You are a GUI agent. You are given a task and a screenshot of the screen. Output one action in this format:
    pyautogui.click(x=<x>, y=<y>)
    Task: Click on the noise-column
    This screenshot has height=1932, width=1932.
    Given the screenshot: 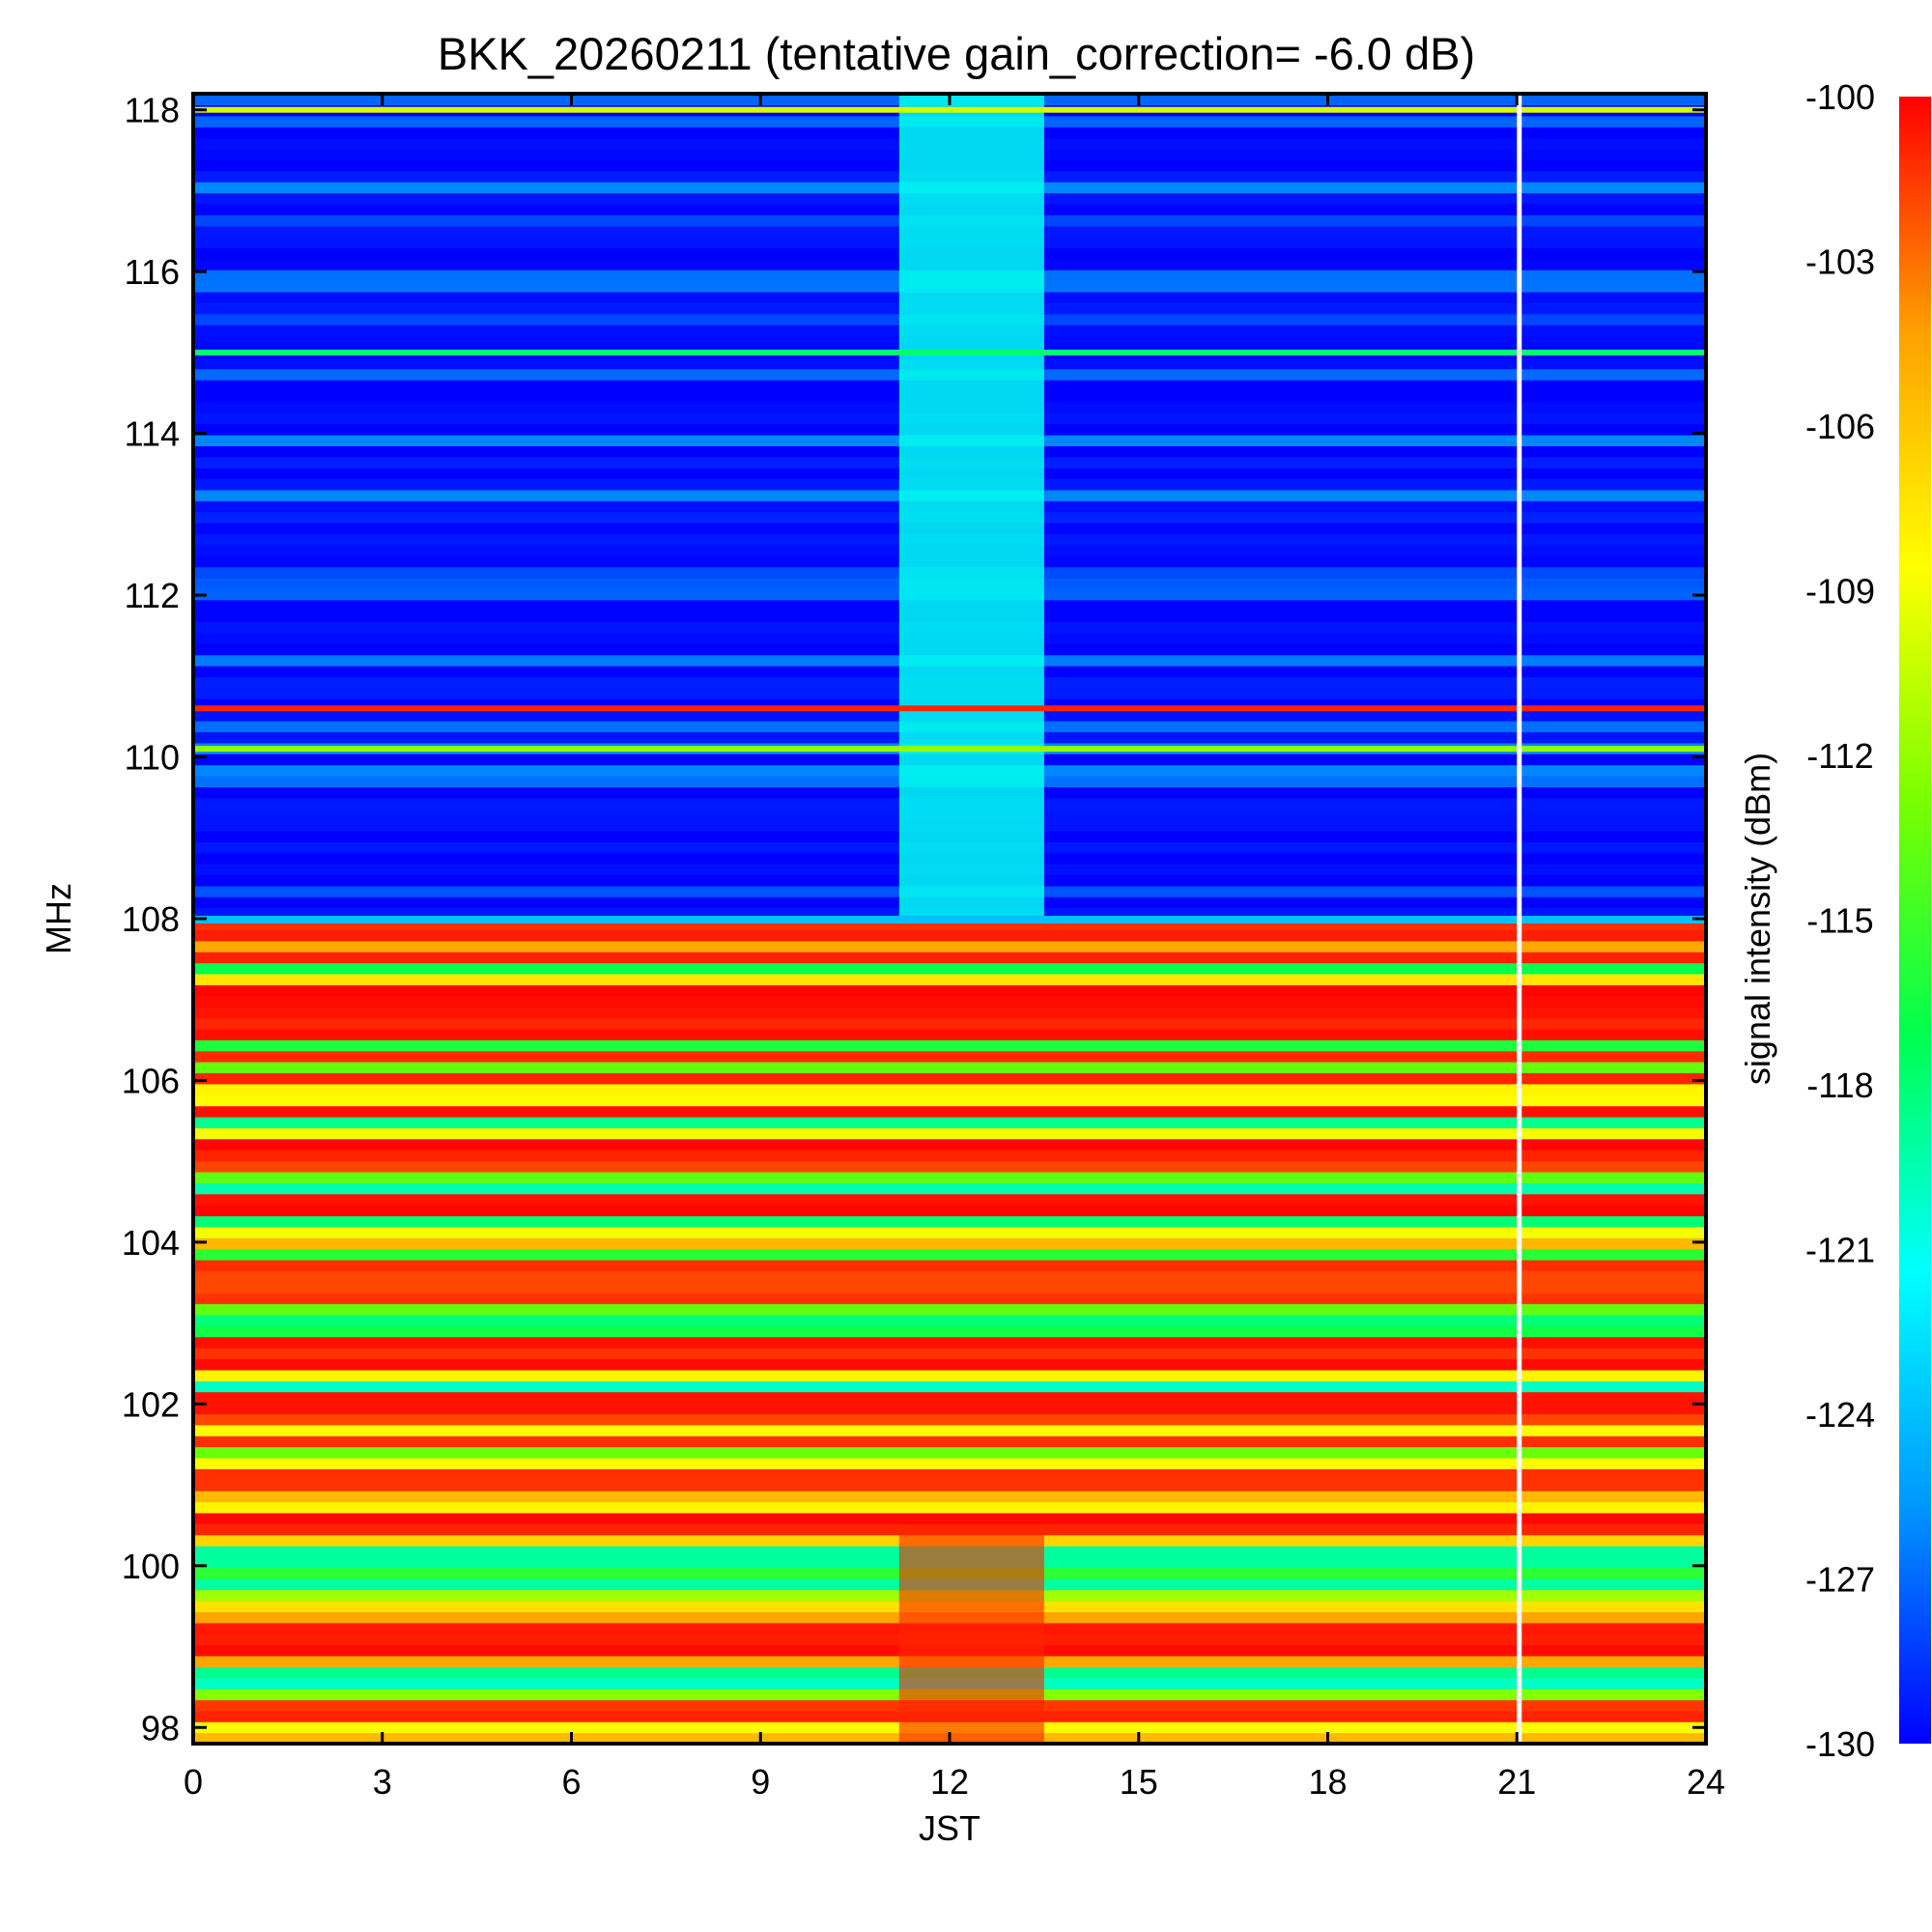 What is the action you would take?
    pyautogui.click(x=971, y=506)
    